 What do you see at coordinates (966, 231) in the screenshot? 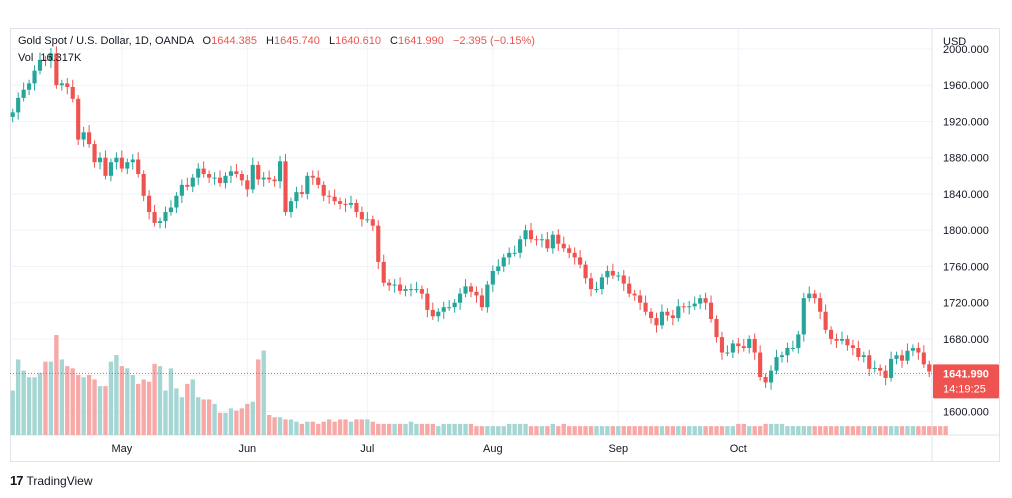
I see `y-tick-label: 1800.000` at bounding box center [966, 231].